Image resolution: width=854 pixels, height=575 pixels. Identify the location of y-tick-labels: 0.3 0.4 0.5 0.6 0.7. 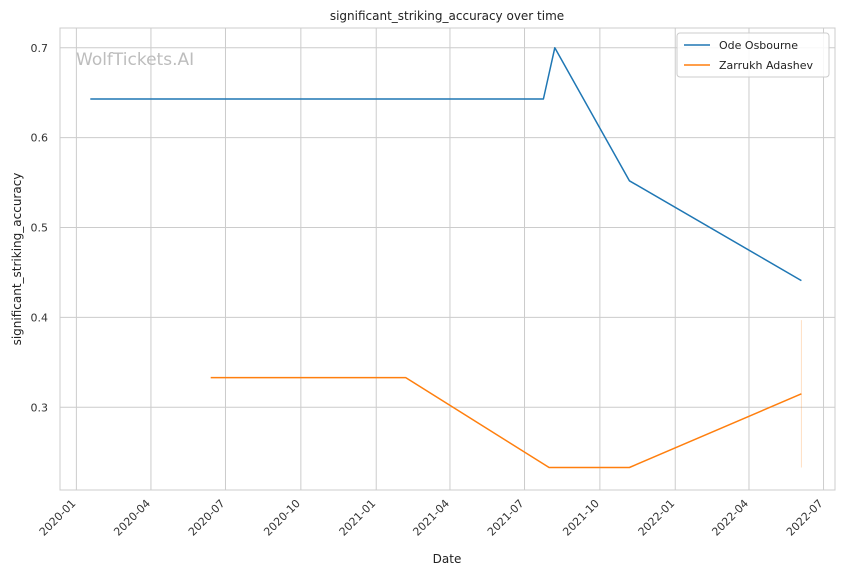
(40, 228).